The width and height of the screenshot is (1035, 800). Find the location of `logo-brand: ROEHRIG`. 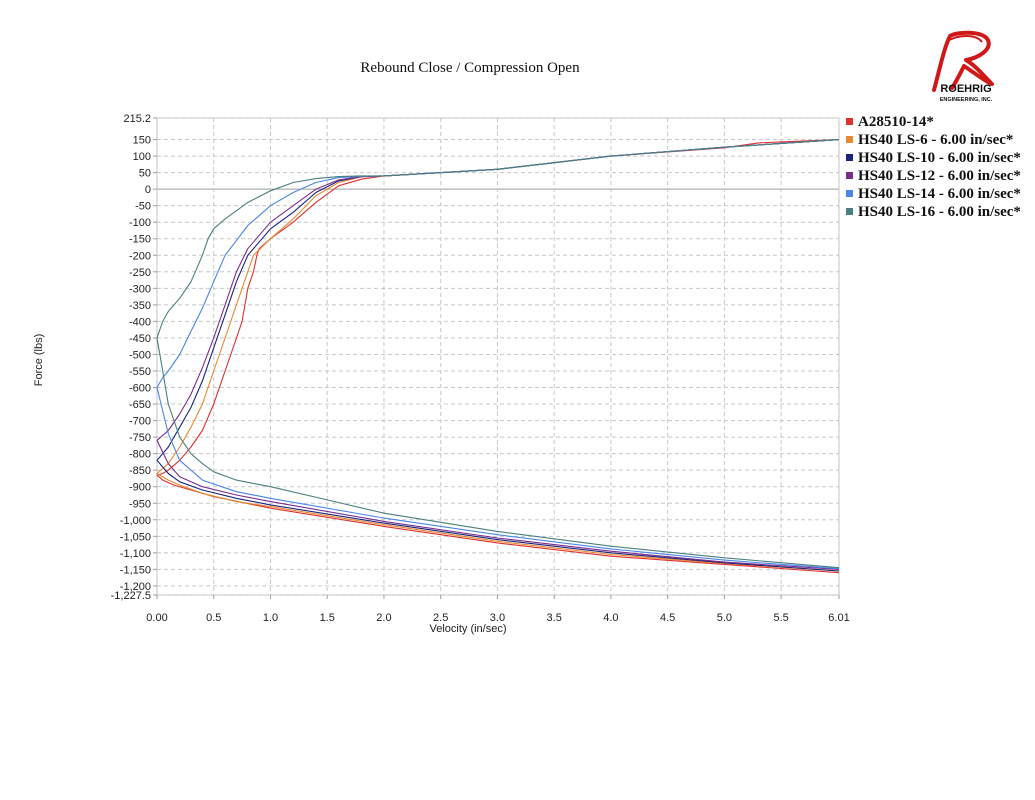

logo-brand: ROEHRIG is located at coordinates (965, 89).